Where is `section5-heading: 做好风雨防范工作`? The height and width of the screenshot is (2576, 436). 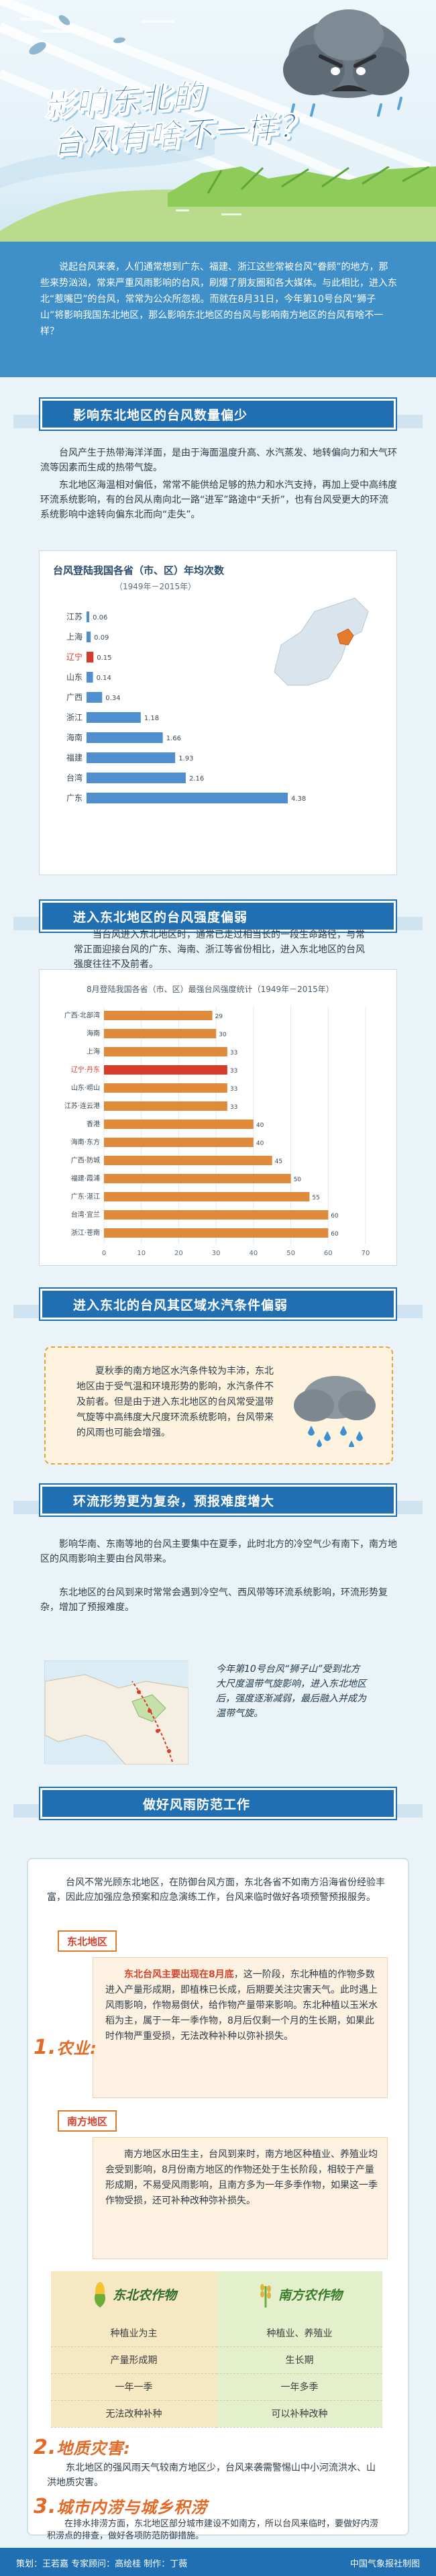 section5-heading: 做好风雨防范工作 is located at coordinates (197, 1804).